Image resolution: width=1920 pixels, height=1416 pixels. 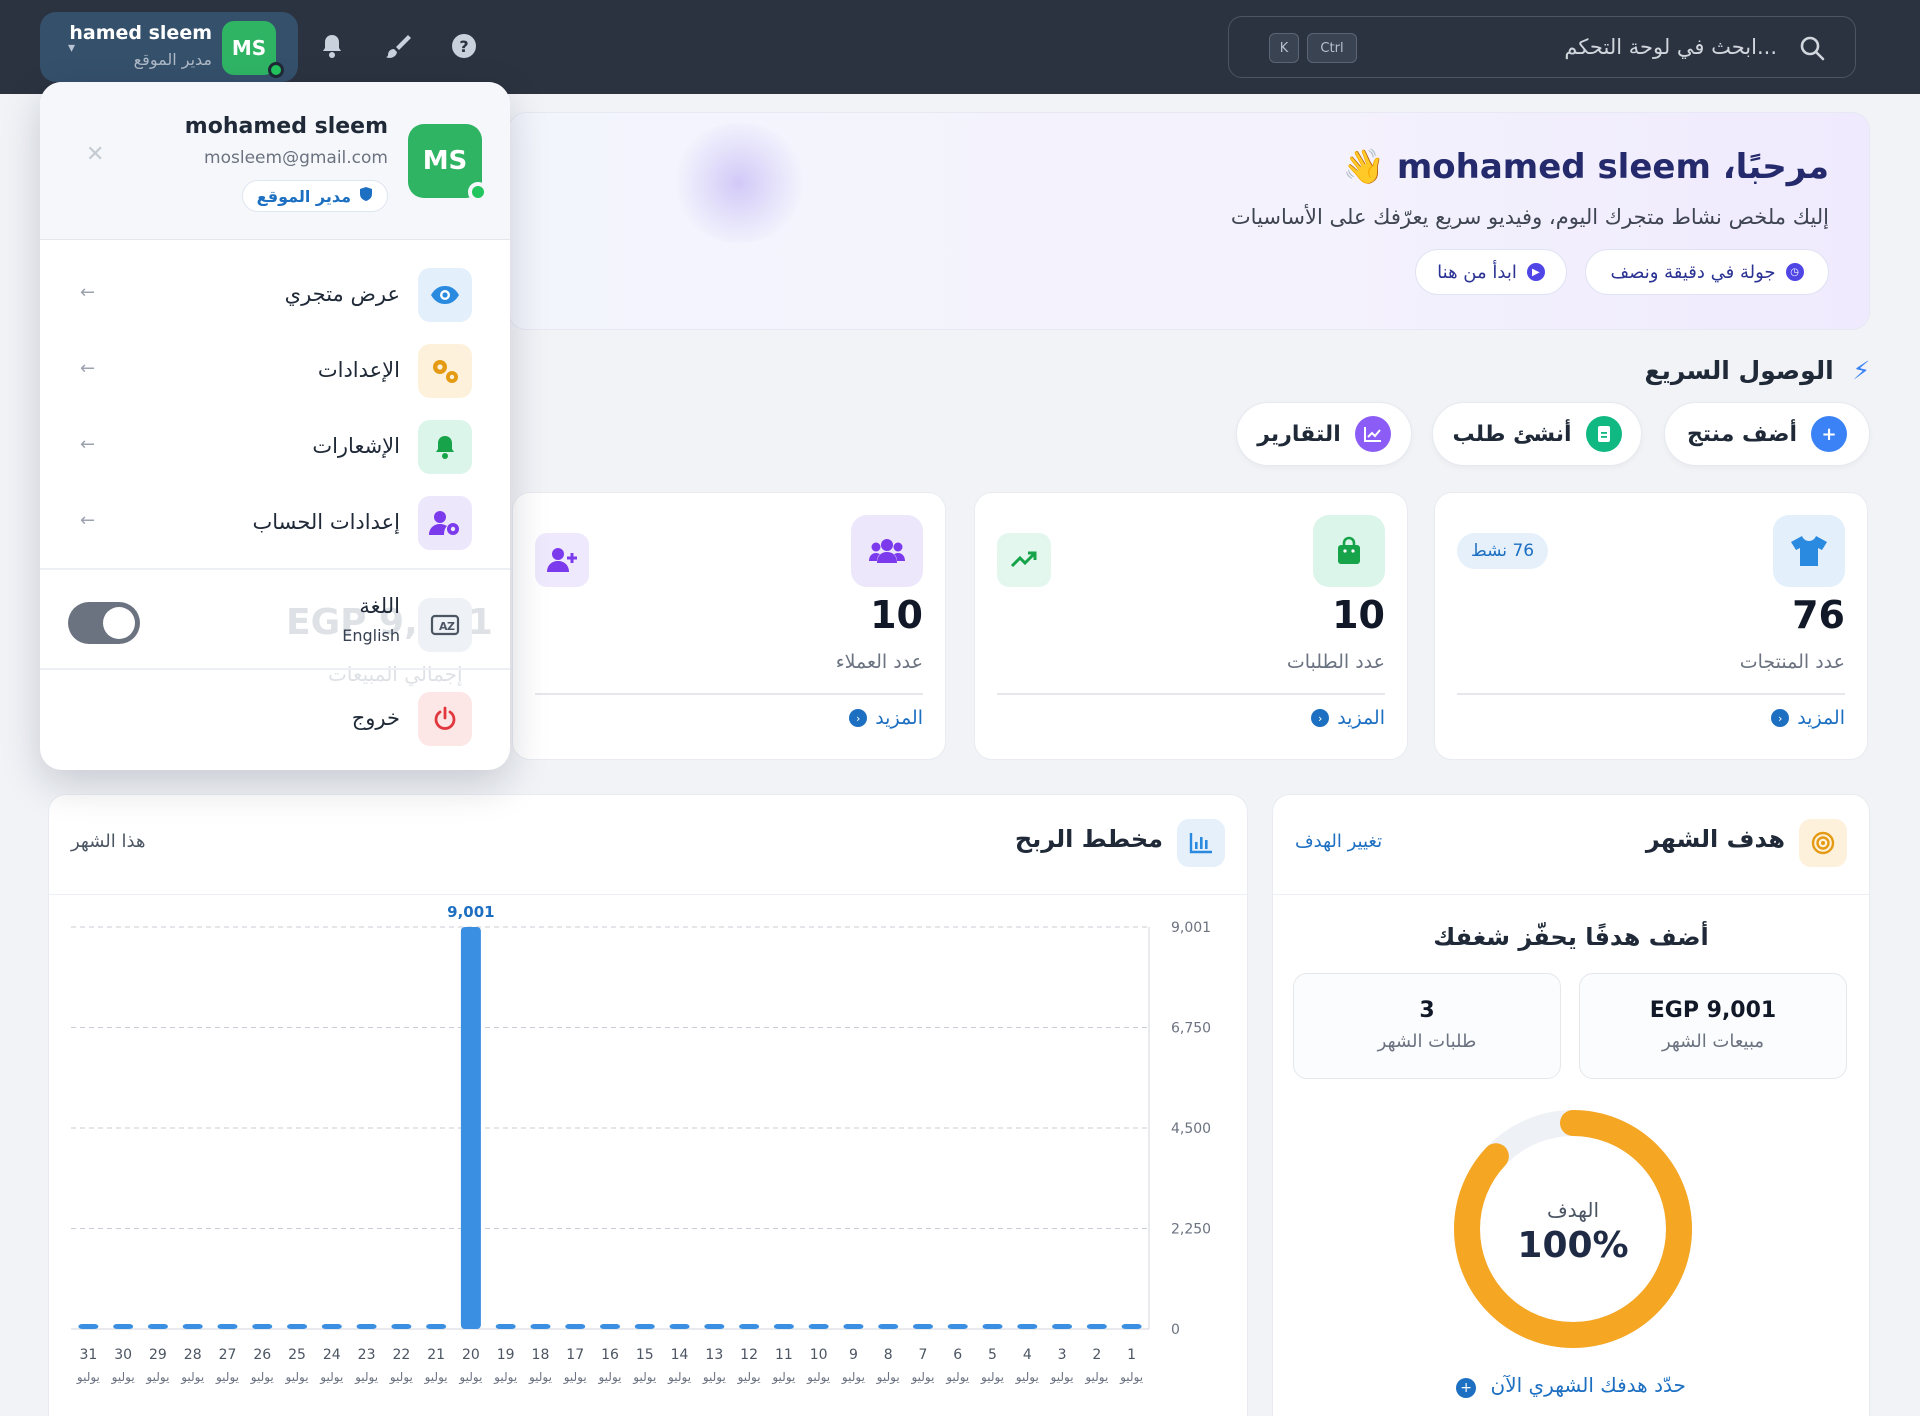 I want to click on language-label: اللغة, so click(x=379, y=606).